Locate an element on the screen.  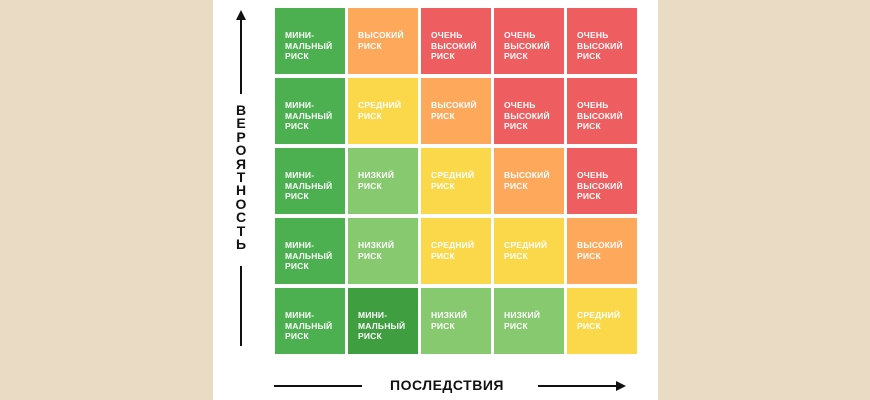
y-axis-letter: Е is located at coordinates (241, 123).